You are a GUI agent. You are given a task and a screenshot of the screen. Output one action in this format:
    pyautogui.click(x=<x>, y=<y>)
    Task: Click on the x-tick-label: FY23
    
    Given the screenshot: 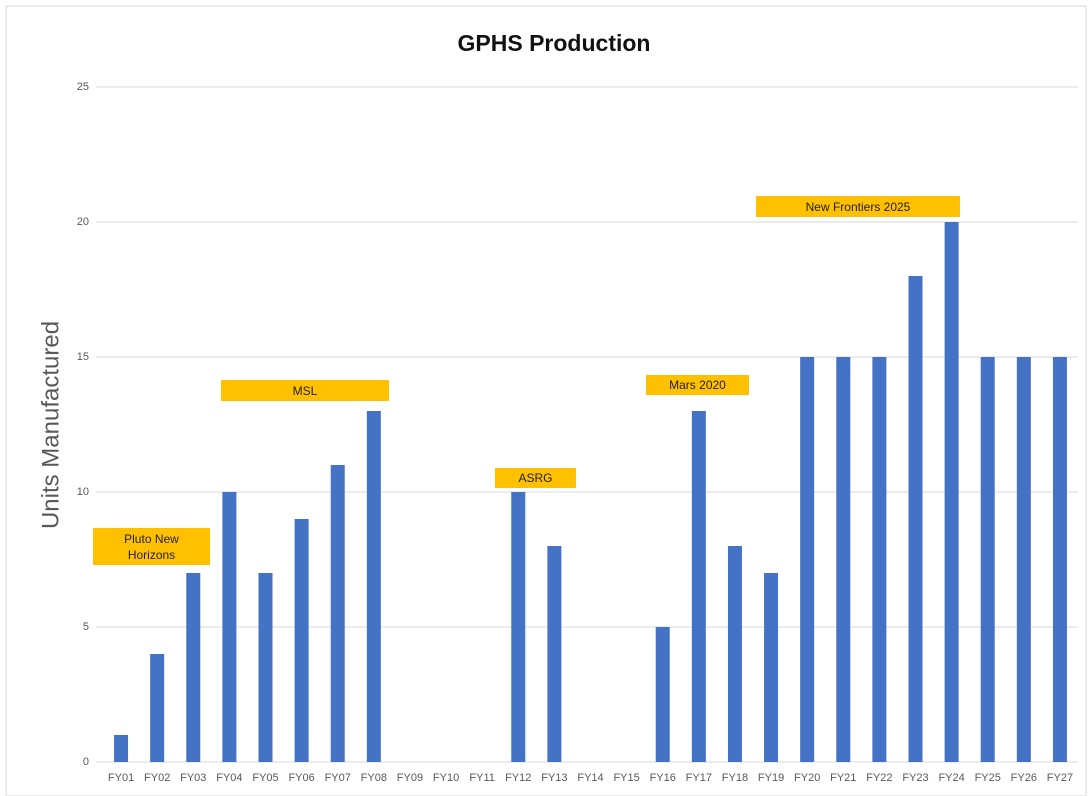 What is the action you would take?
    pyautogui.click(x=915, y=778)
    